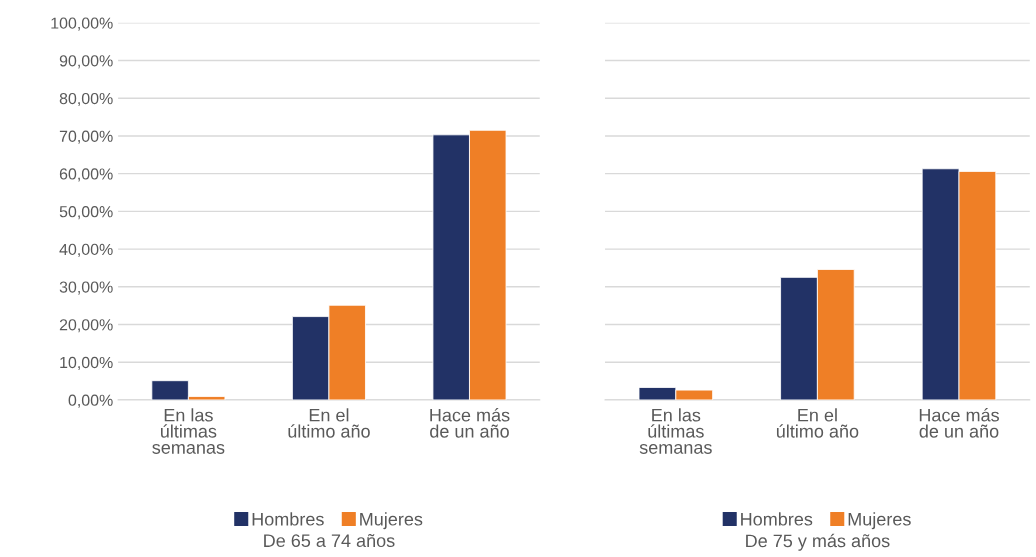 The image size is (1036, 557). Describe the element at coordinates (329, 540) in the screenshot. I see `x-axis-title: De 65 a 74 años` at that location.